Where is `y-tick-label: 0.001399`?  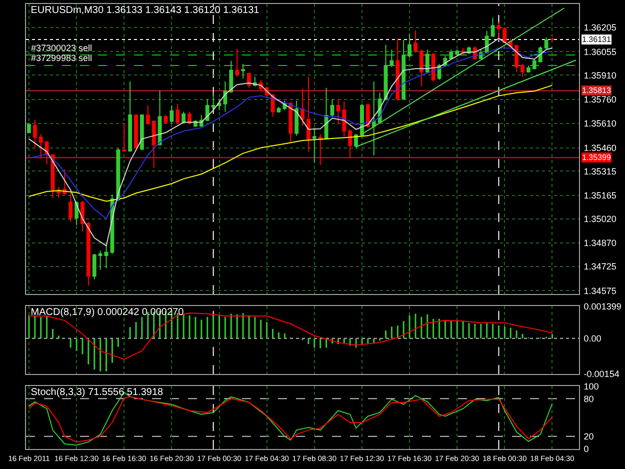
y-tick-label: 0.001399 is located at coordinates (603, 306).